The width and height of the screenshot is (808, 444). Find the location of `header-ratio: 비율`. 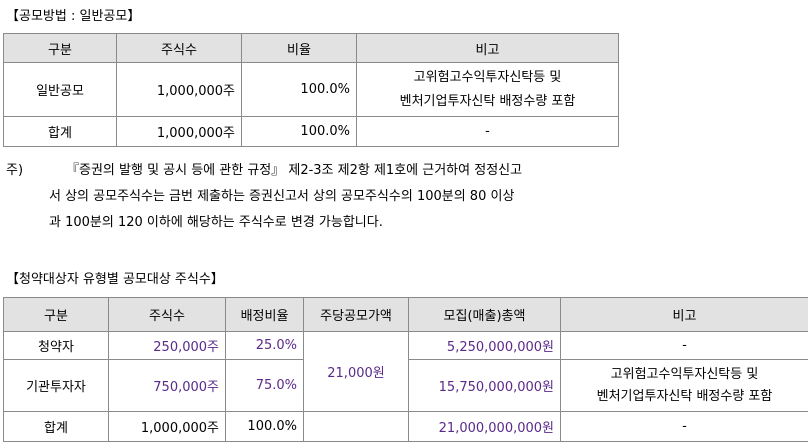

header-ratio: 비율 is located at coordinates (299, 48).